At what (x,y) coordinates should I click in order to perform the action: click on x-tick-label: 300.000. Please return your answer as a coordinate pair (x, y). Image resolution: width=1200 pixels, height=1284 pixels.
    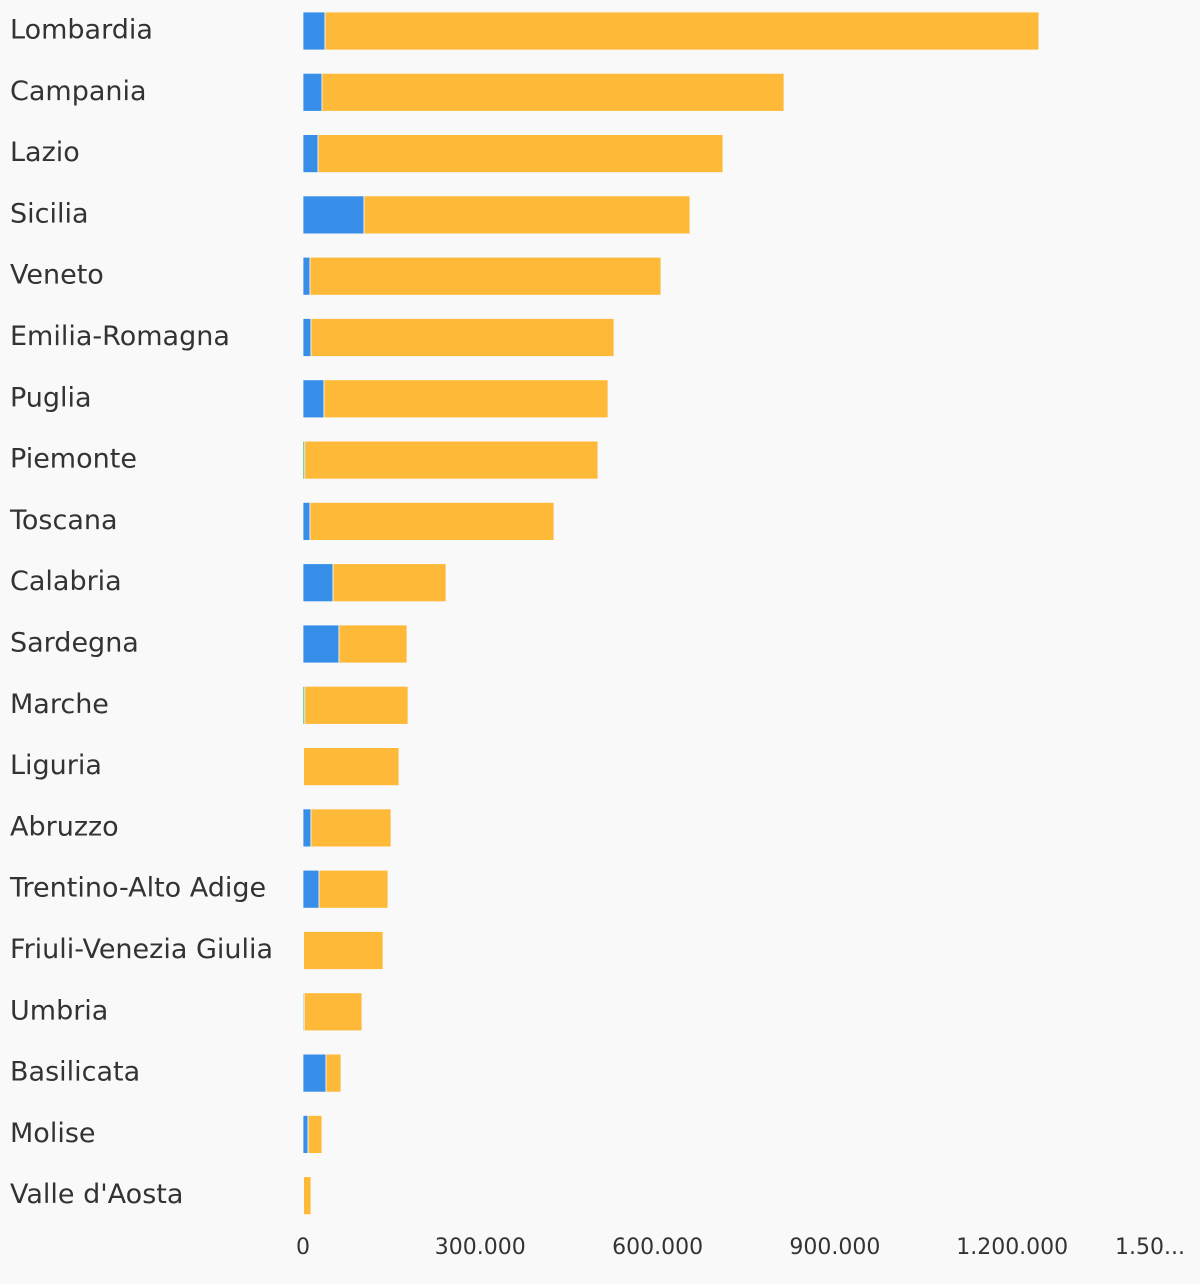
    Looking at the image, I should click on (480, 1247).